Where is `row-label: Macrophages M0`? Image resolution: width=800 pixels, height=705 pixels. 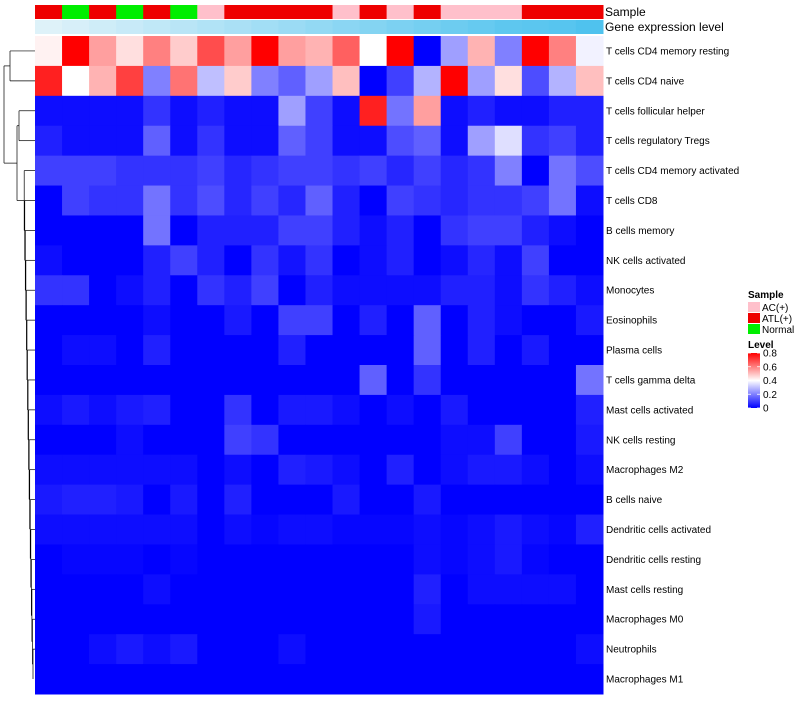 row-label: Macrophages M0 is located at coordinates (645, 620).